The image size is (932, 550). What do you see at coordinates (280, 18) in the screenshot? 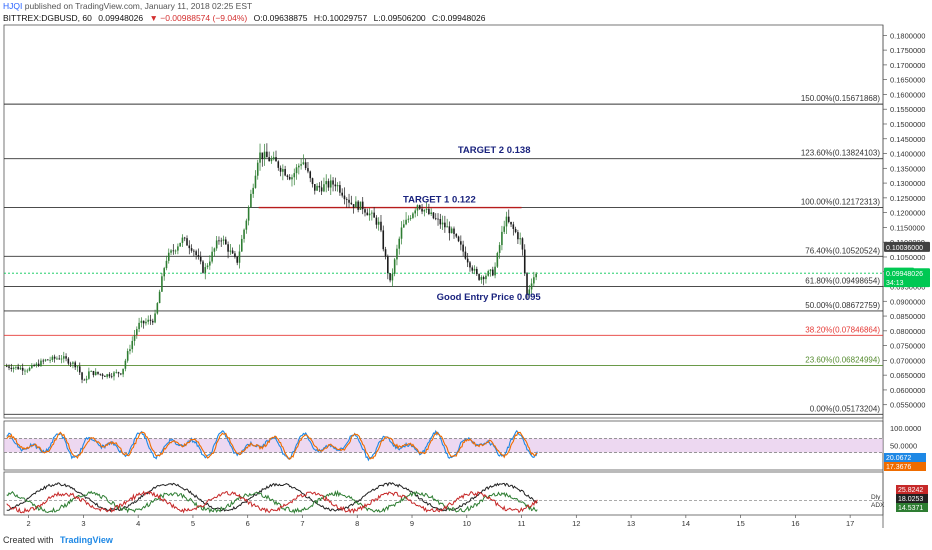
I see `open-value: O:0.09638875` at bounding box center [280, 18].